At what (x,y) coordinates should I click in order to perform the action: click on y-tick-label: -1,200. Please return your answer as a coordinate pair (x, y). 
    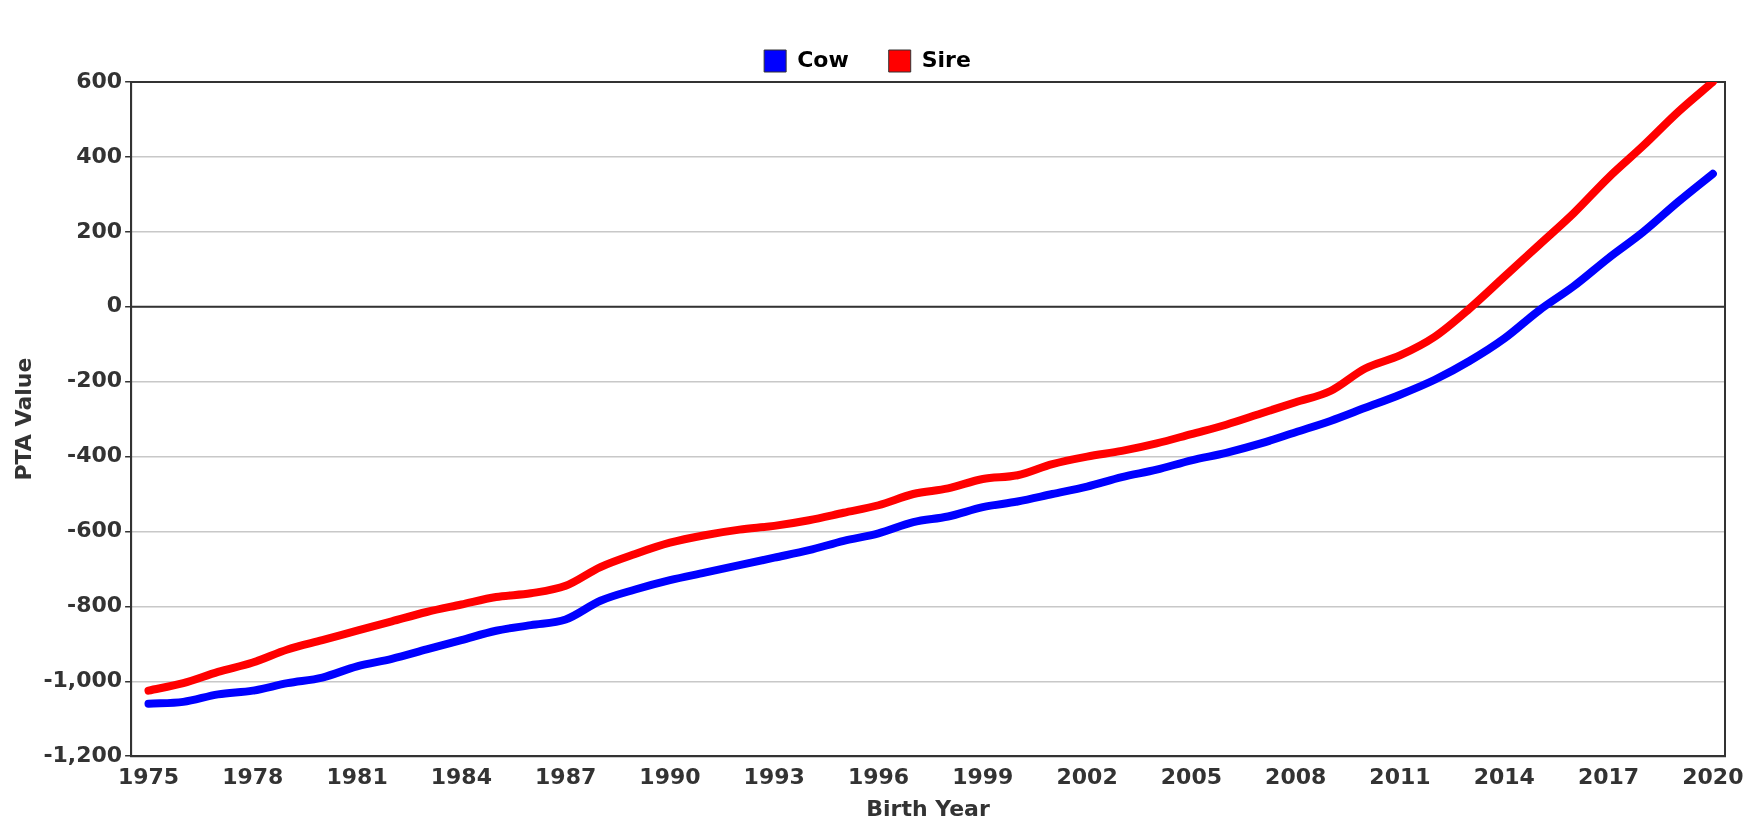
    Looking at the image, I should click on (83, 754).